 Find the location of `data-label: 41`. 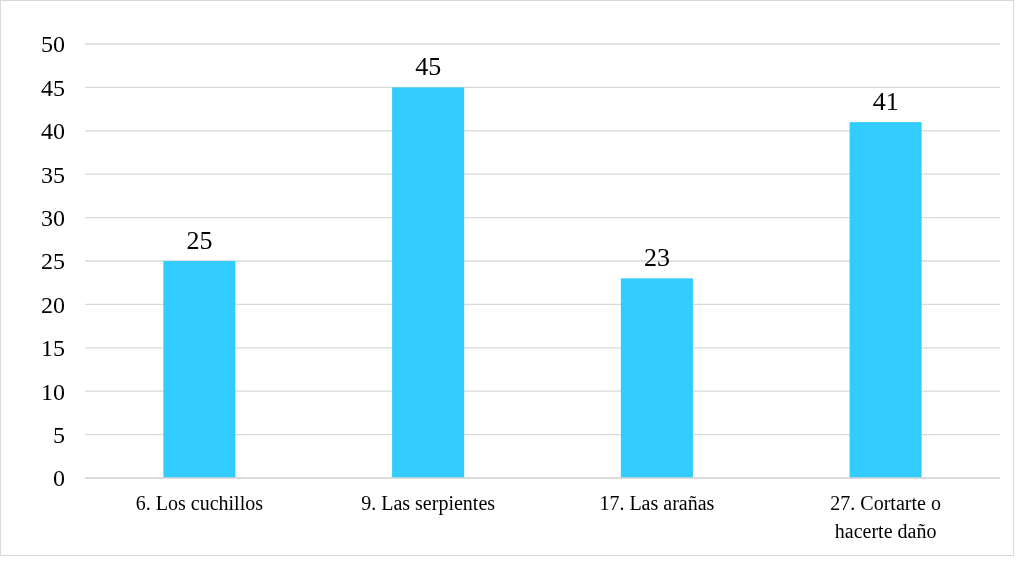

data-label: 41 is located at coordinates (885, 102).